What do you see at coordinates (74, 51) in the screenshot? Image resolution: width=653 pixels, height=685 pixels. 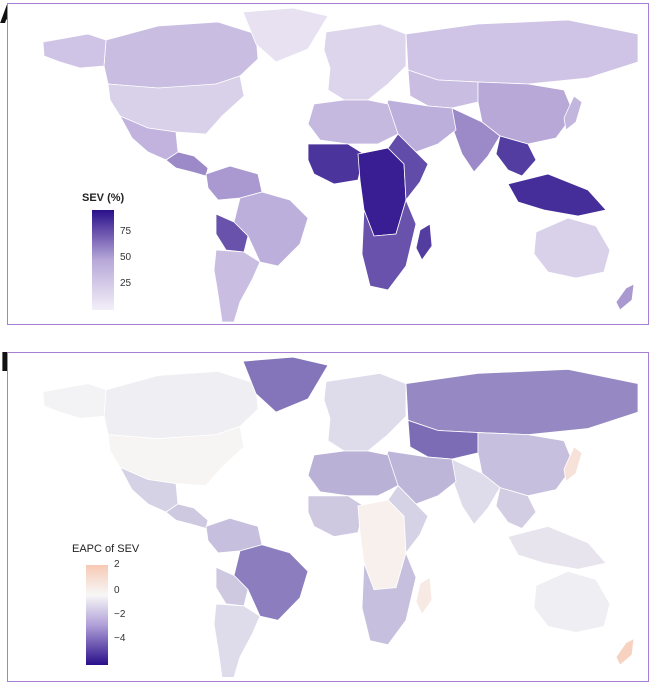 I see `panel-a-region-alaska` at bounding box center [74, 51].